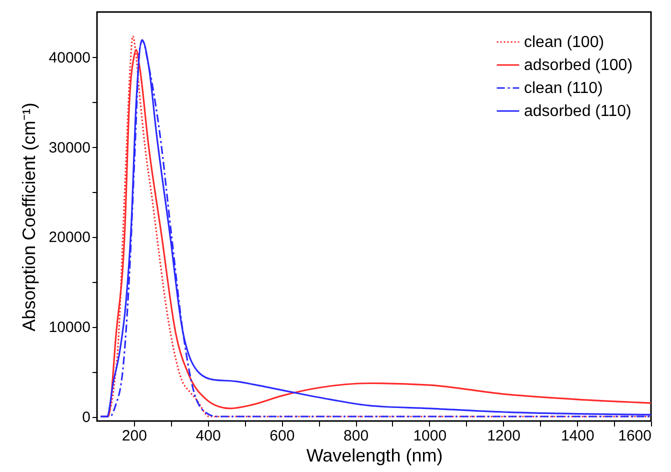  Describe the element at coordinates (430, 436) in the screenshot. I see `x-tick-label: 1000` at that location.